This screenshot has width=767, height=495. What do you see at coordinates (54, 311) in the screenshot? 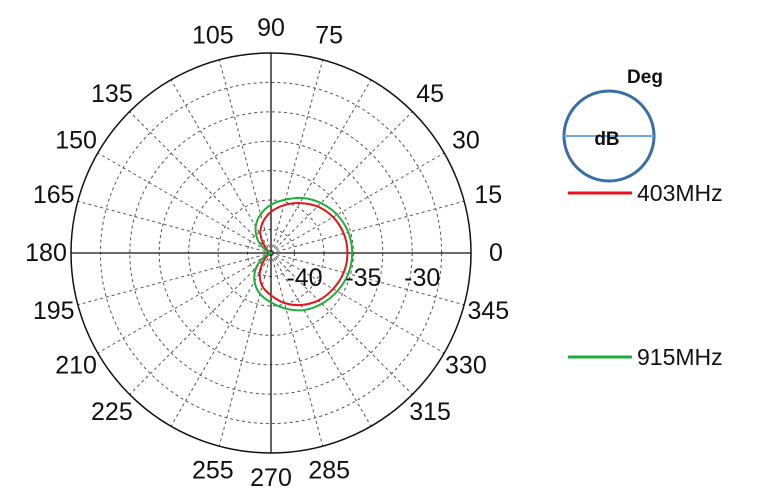
I see `angle-tick-label: 195` at bounding box center [54, 311].